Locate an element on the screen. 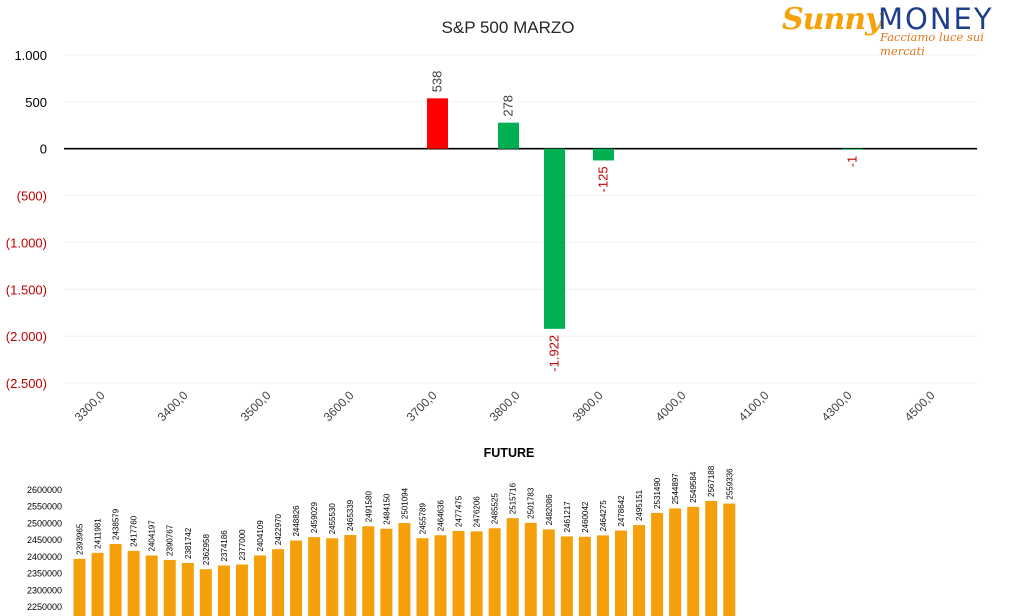  future-bar-label: 2567188 is located at coordinates (711, 481).